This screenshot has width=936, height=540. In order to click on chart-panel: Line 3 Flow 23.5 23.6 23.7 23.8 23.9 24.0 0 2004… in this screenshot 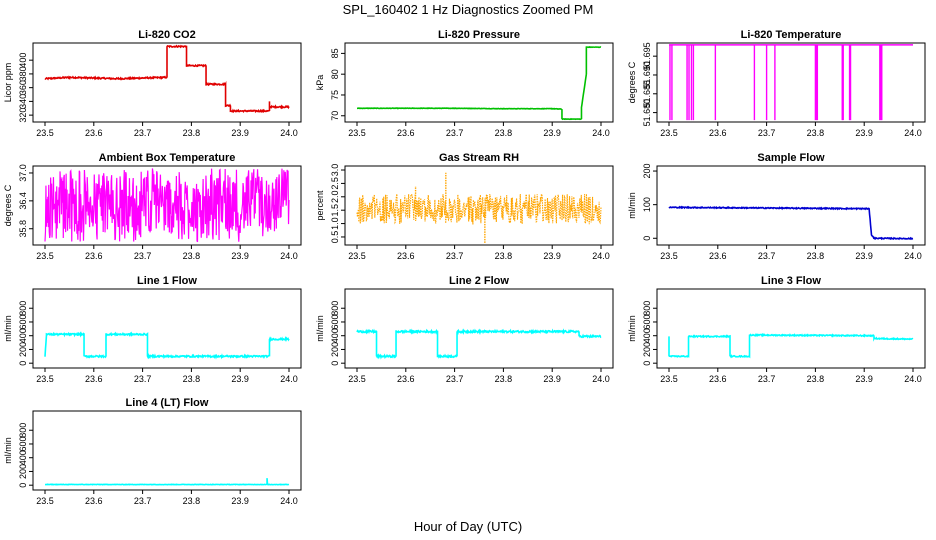, I will do `click(776, 329)`.